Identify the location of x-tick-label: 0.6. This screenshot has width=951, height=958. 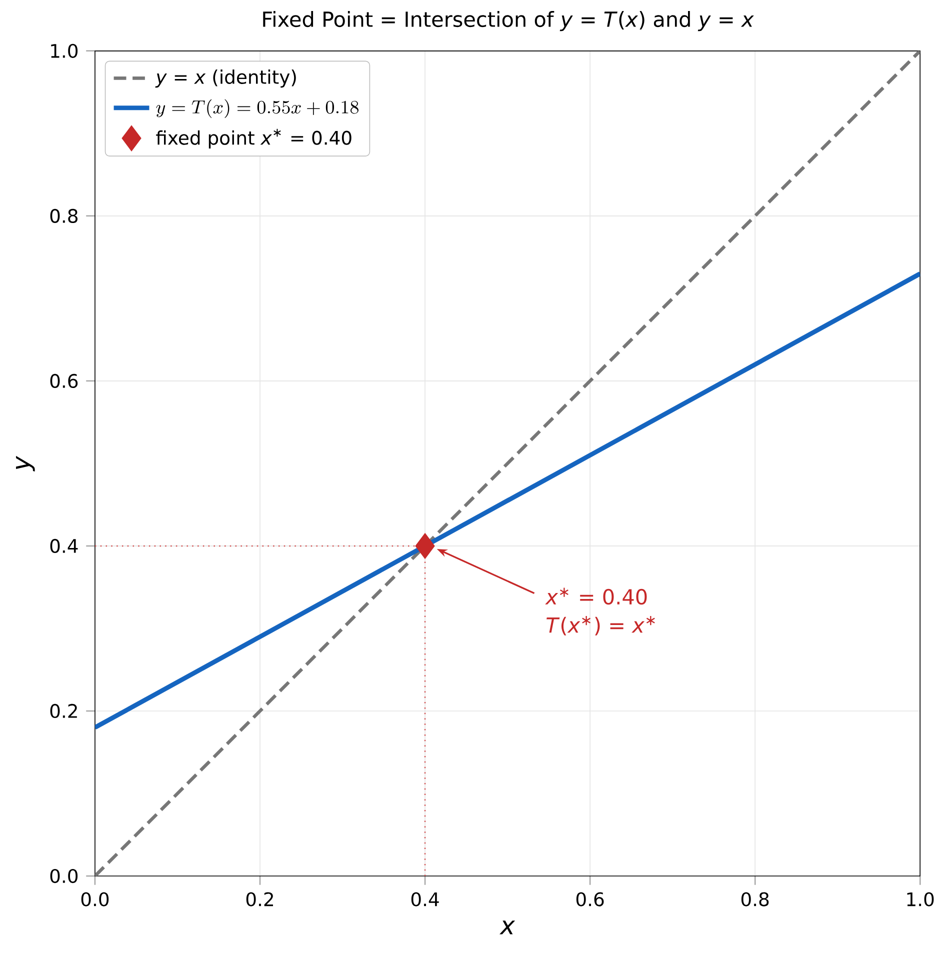
(590, 899).